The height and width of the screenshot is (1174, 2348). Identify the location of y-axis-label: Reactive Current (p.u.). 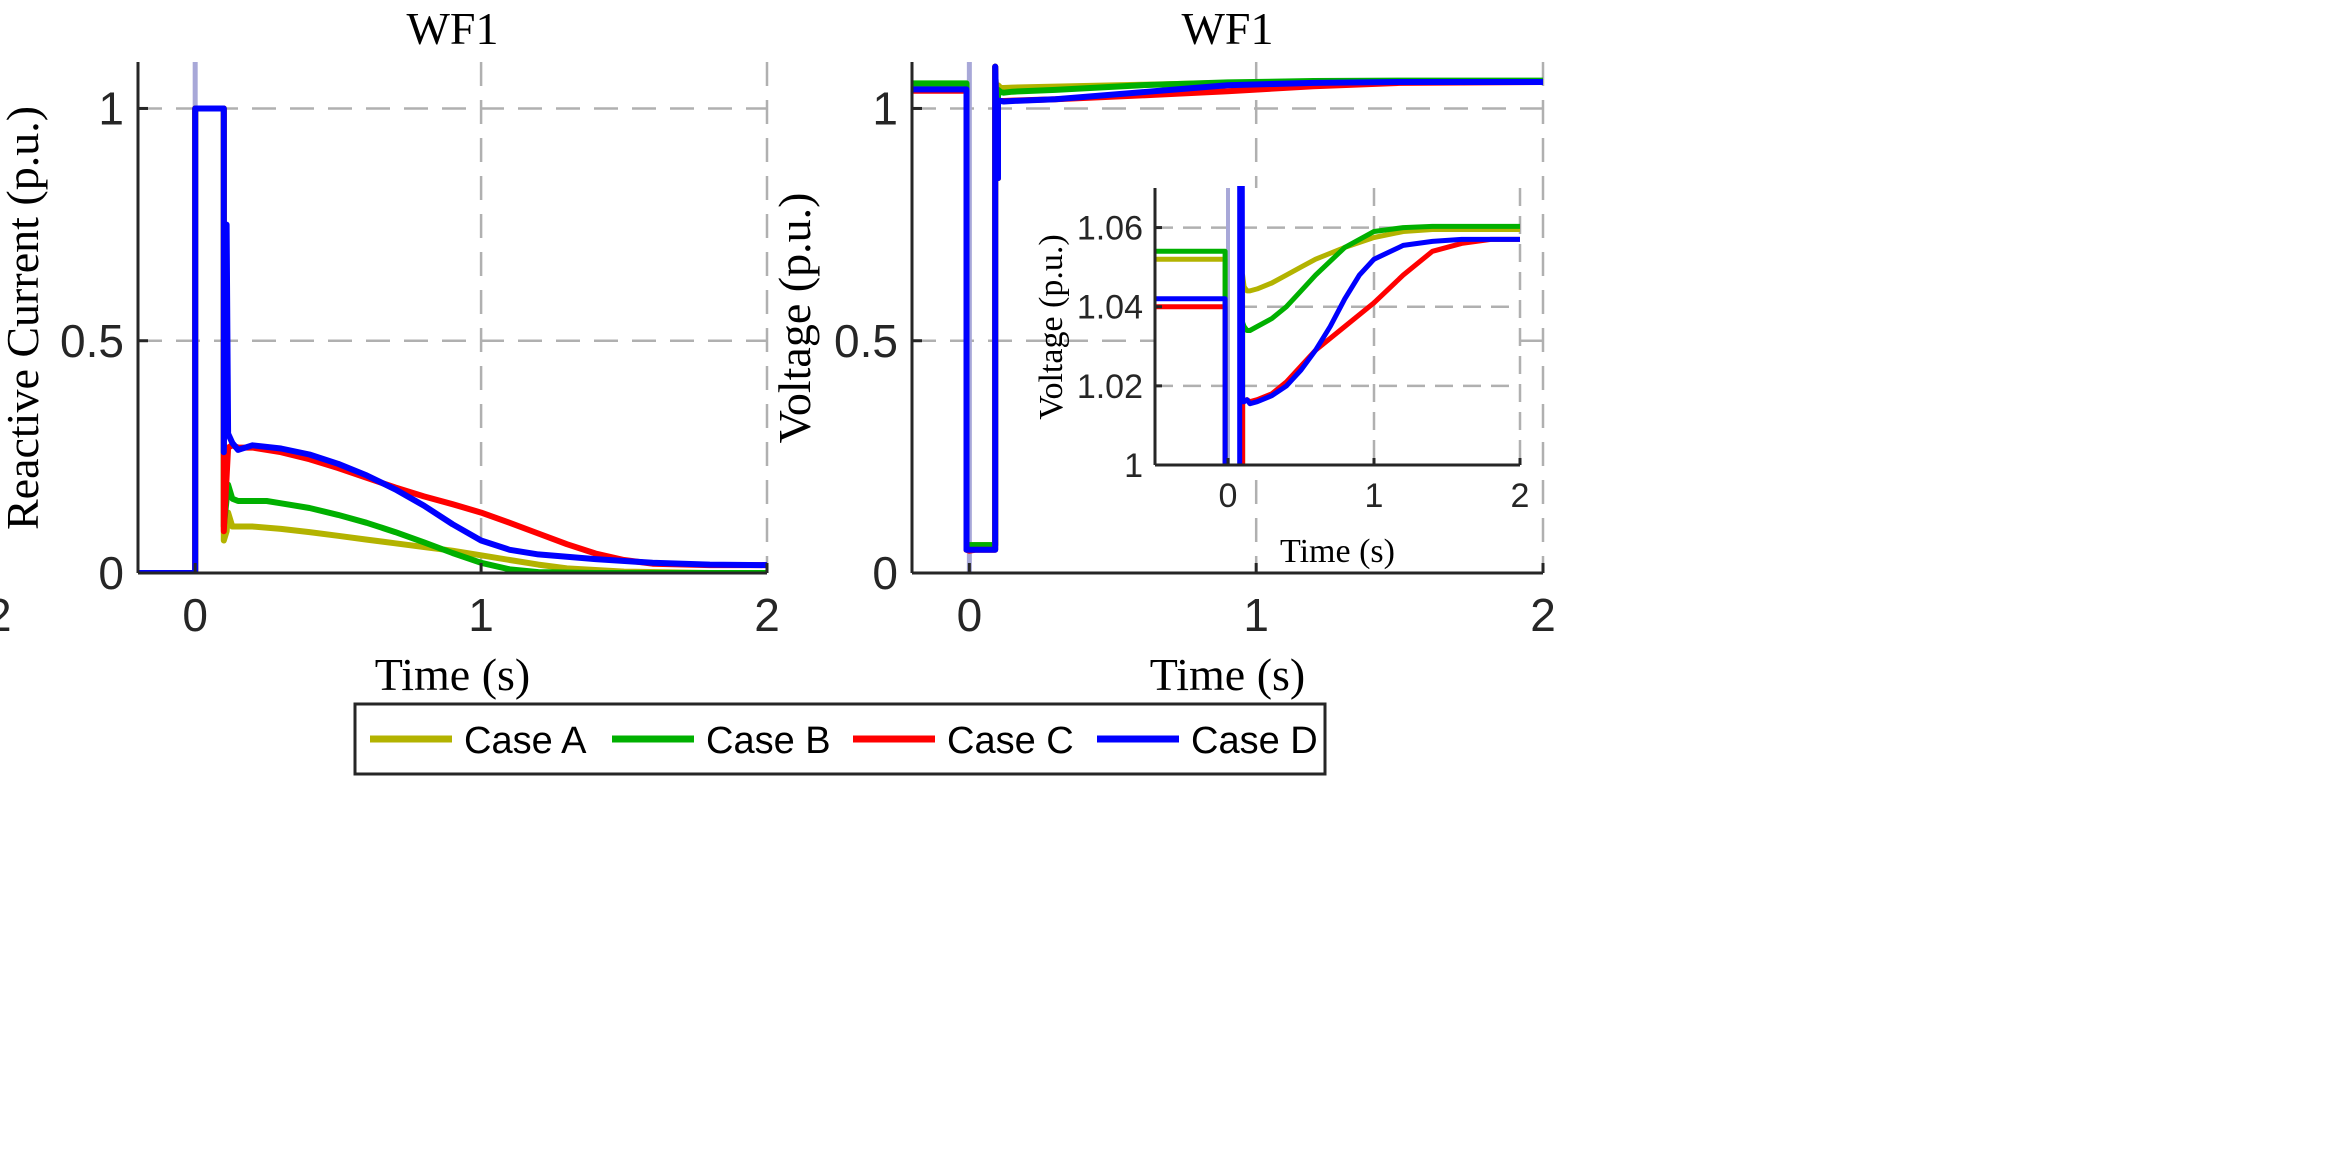
(24, 318).